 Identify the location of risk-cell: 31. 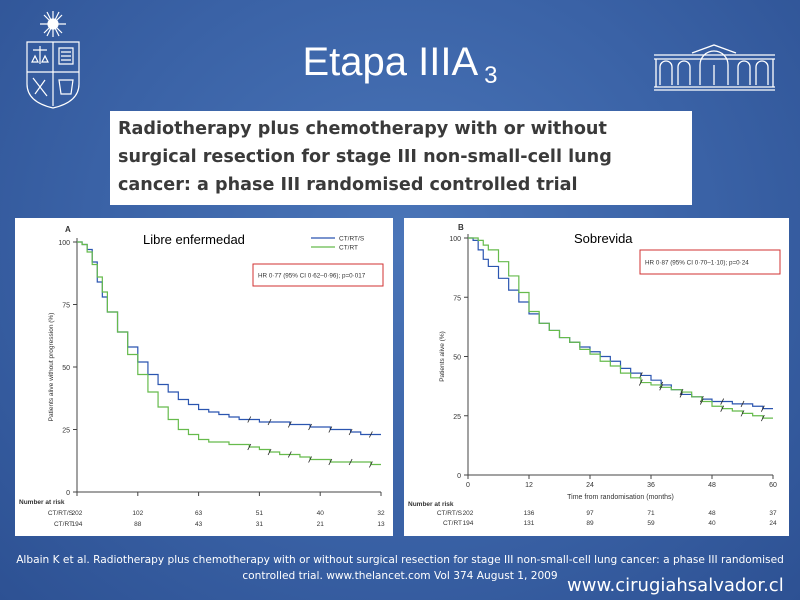
(260, 524).